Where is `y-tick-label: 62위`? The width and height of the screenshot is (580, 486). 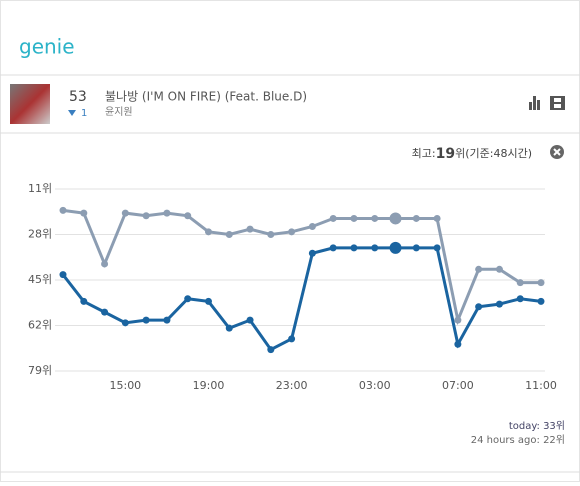
y-tick-label: 62위 is located at coordinates (40, 325).